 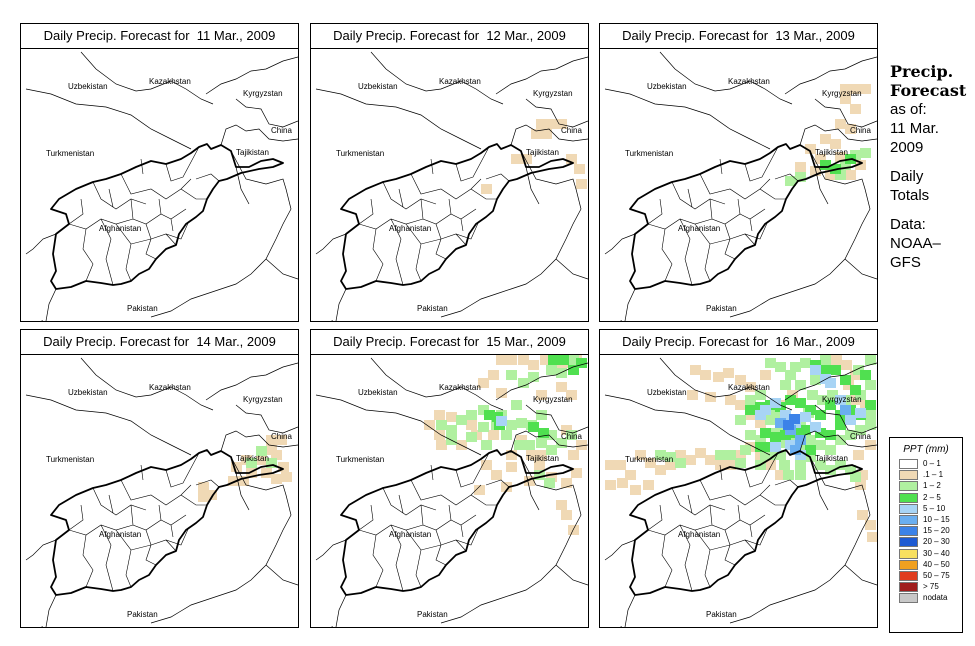 What do you see at coordinates (159, 342) in the screenshot?
I see `panel-title: Daily Precip. Forecast for 14 Mar., 2009` at bounding box center [159, 342].